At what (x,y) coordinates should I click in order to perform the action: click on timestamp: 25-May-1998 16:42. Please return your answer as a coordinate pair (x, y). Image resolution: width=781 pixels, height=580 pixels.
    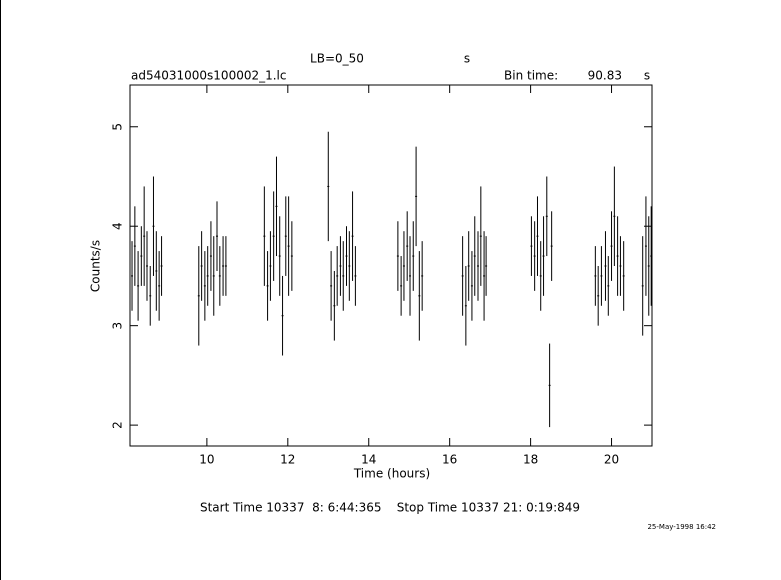
    Looking at the image, I should click on (681, 527).